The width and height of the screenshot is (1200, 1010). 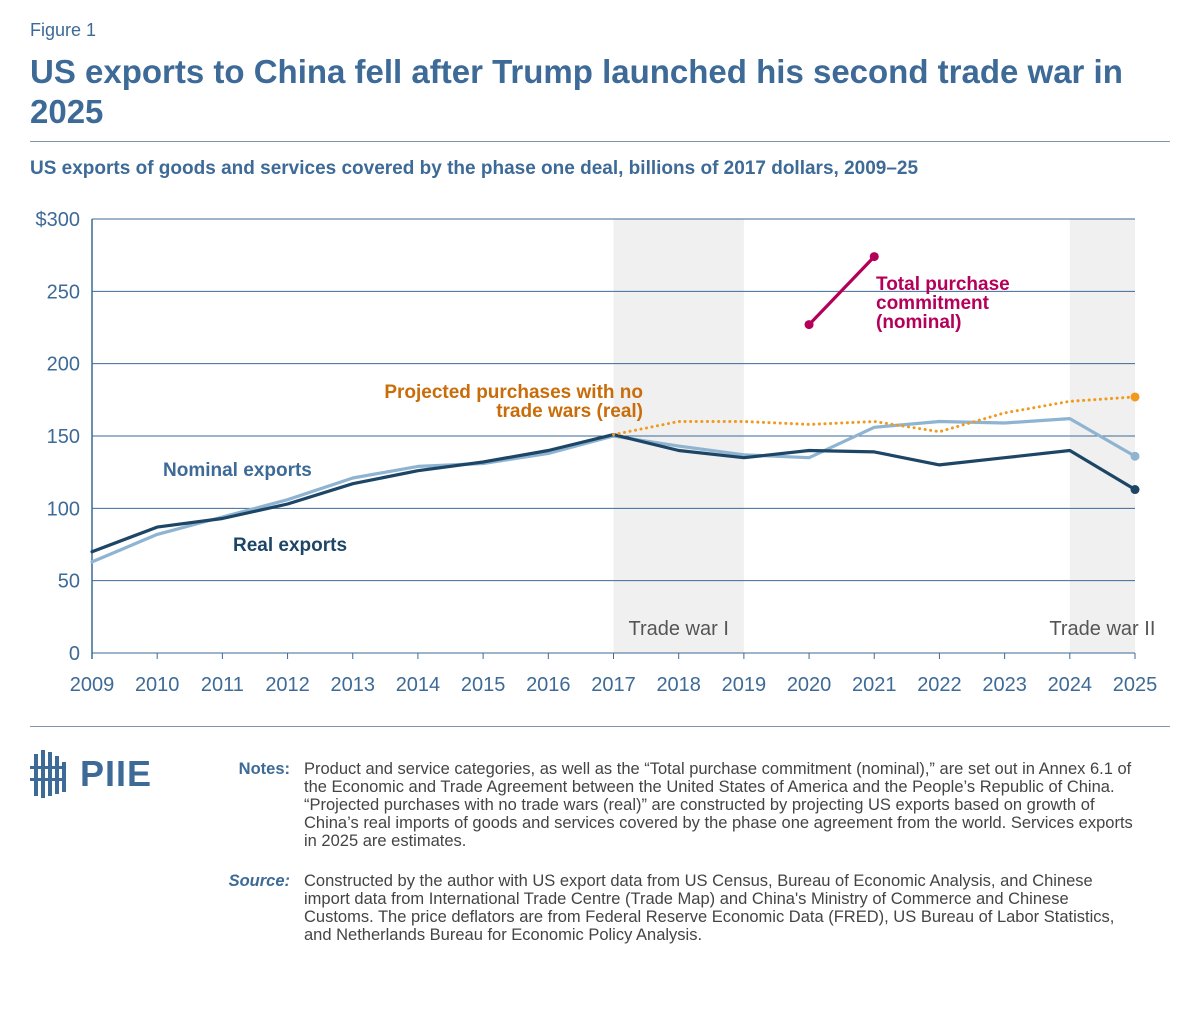 I want to click on x-tick-label: 2010, so click(x=157, y=685).